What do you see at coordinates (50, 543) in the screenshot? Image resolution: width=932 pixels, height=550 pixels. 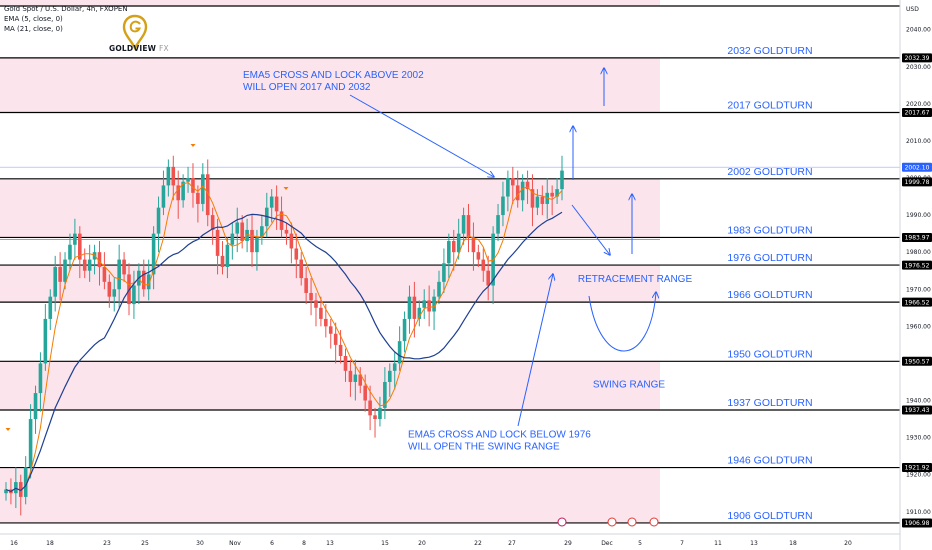 I see `x-tick-label: 18` at bounding box center [50, 543].